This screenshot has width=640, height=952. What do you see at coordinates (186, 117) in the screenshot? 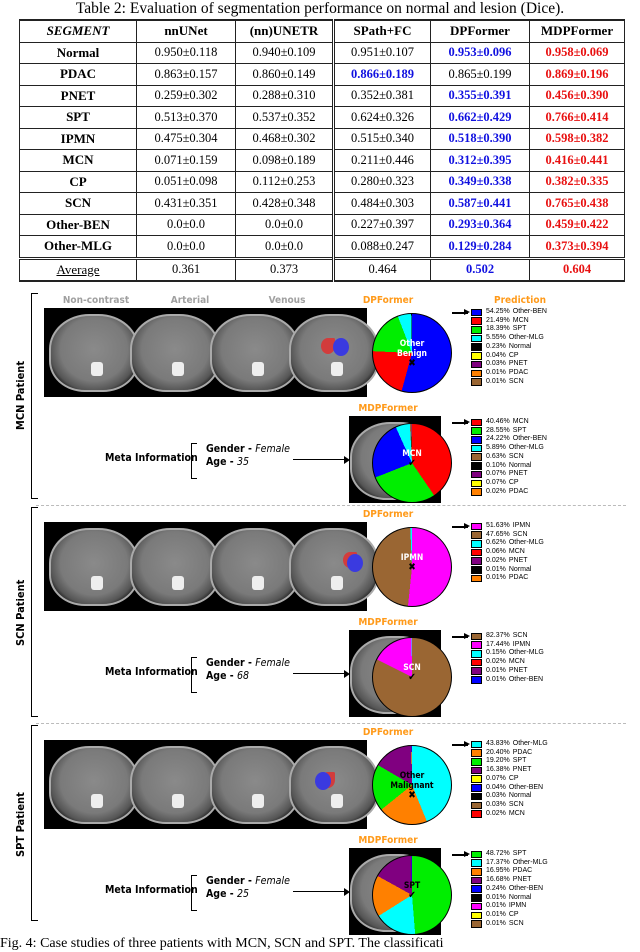
I see `table-cell: 0.513±0.370` at bounding box center [186, 117].